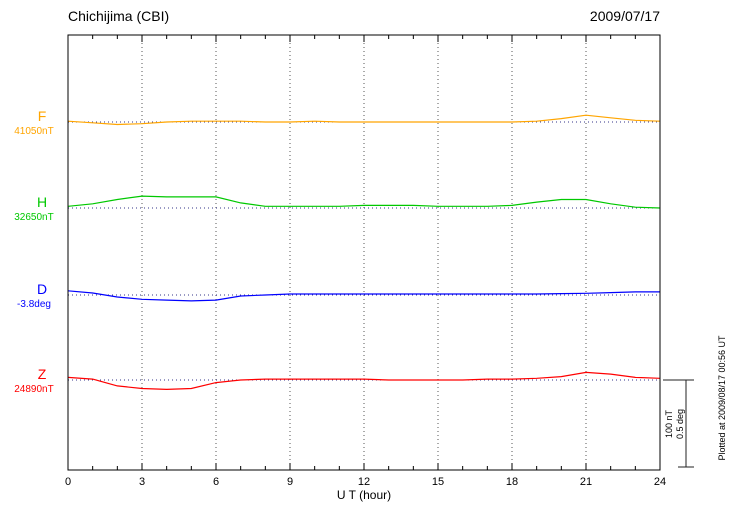  What do you see at coordinates (586, 482) in the screenshot?
I see `svg-text: 21` at bounding box center [586, 482].